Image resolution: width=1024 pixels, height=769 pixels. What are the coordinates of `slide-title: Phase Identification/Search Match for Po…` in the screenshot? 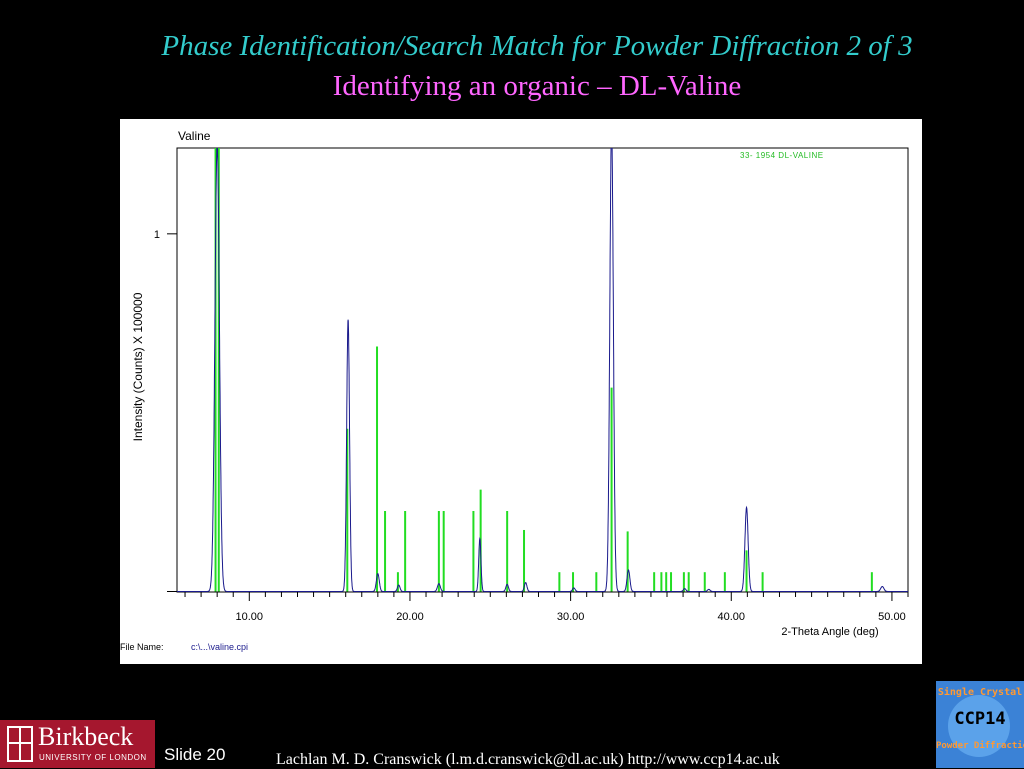 It's located at (537, 46).